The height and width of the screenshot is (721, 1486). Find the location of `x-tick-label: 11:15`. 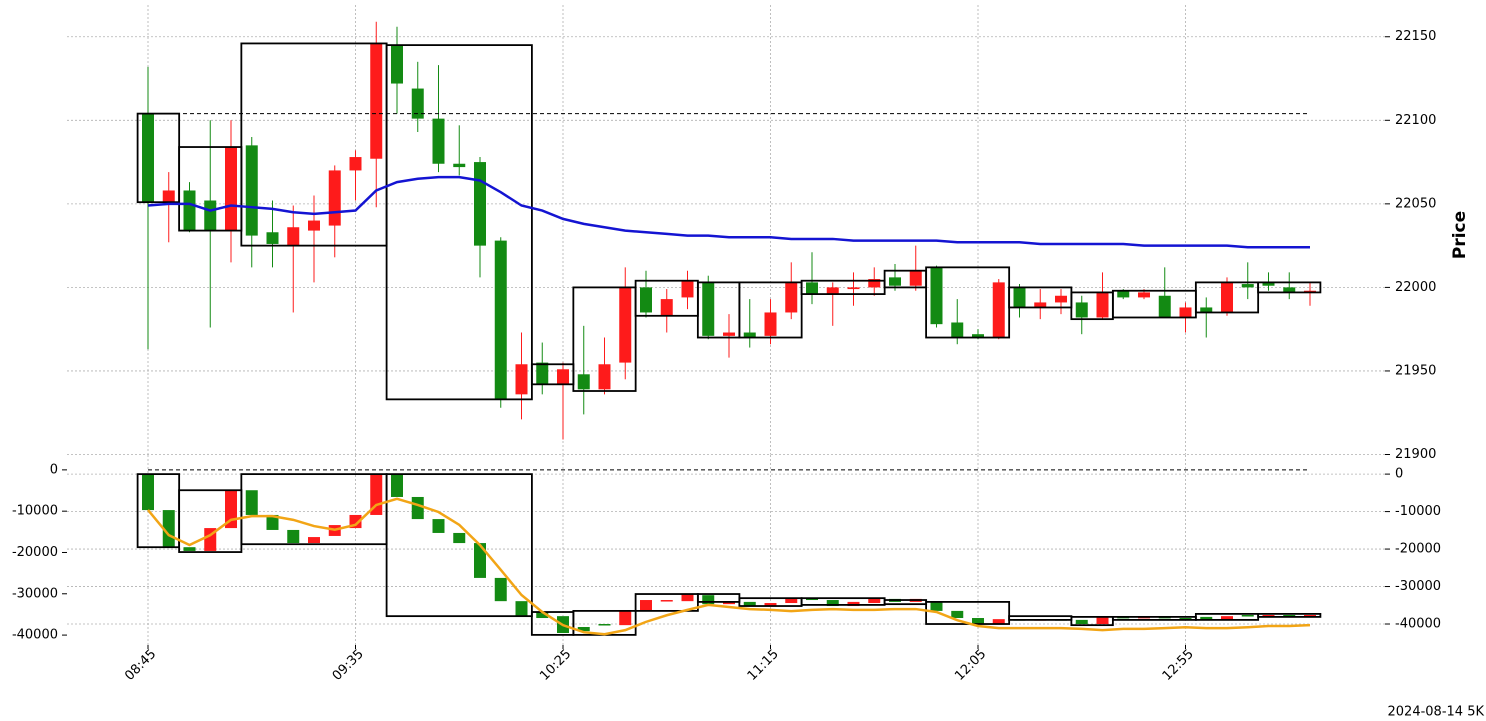

x-tick-label: 11:15 is located at coordinates (763, 665).